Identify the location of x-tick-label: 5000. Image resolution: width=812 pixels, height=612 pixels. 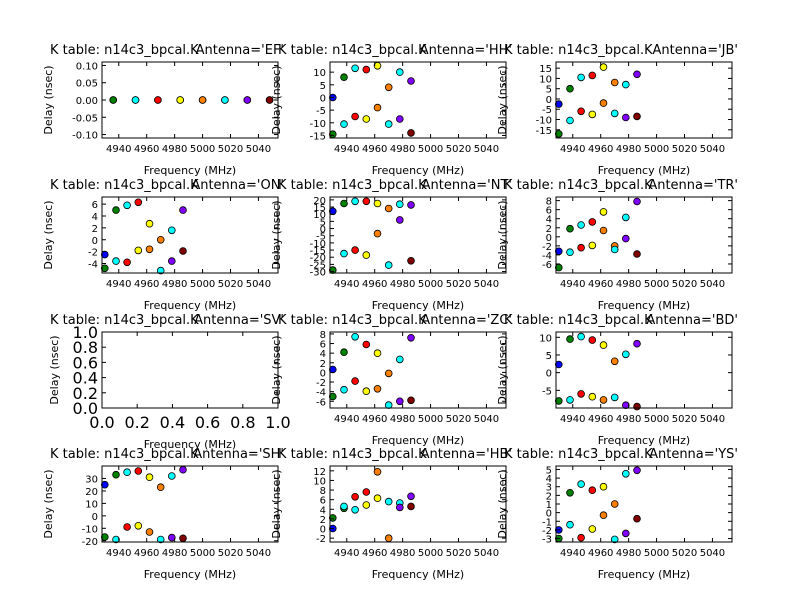
(656, 284).